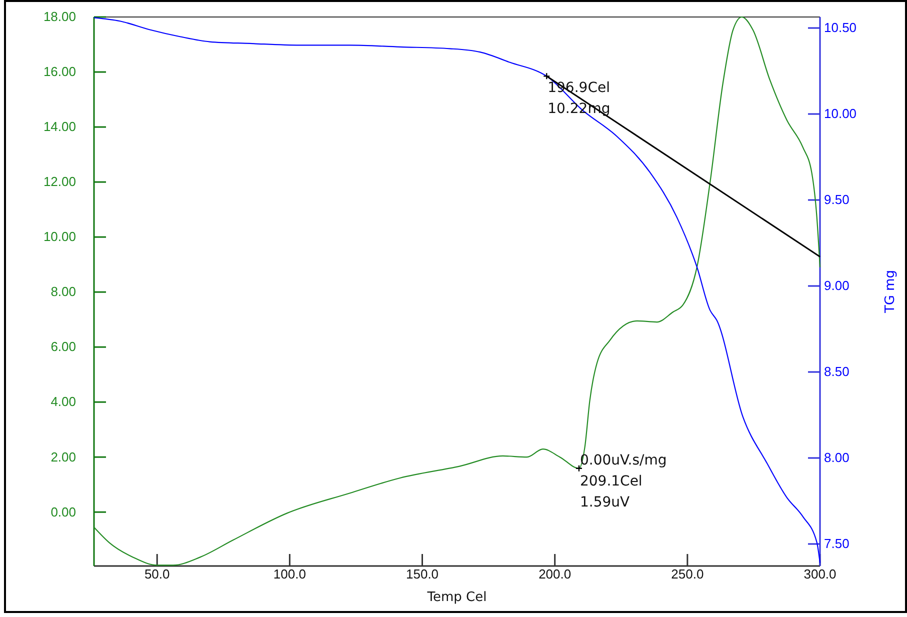 This screenshot has width=907, height=617. What do you see at coordinates (59, 126) in the screenshot?
I see `y-tick-label: 14.00` at bounding box center [59, 126].